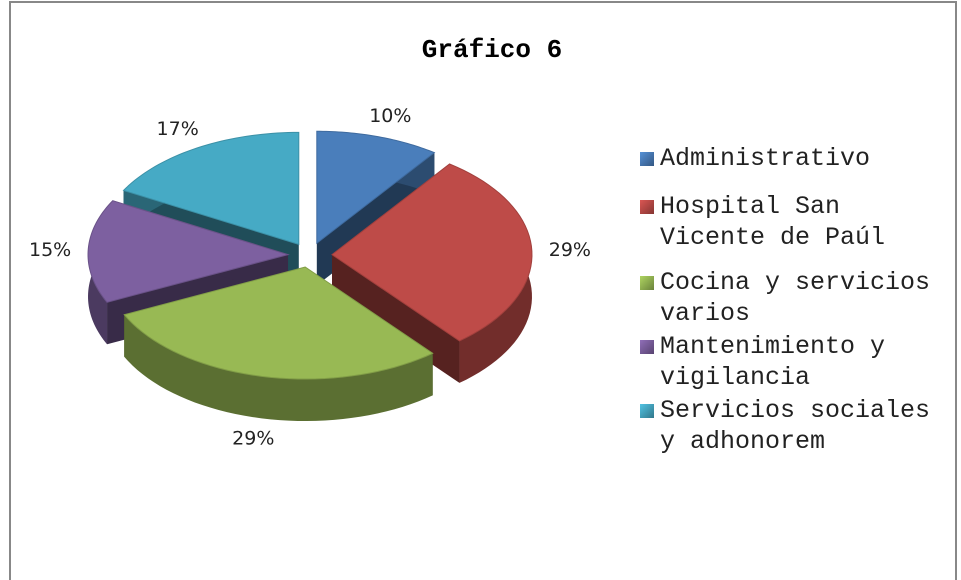  Describe the element at coordinates (492, 50) in the screenshot. I see `chart-title: Gráfico 6` at that location.